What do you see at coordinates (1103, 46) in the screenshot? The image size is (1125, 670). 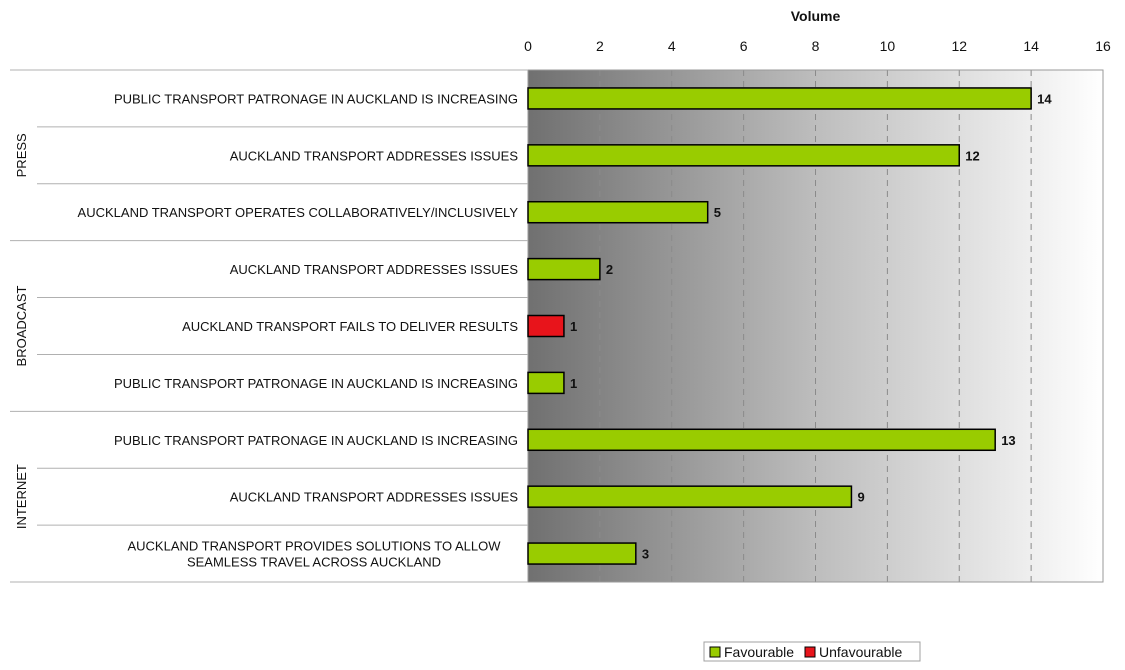 I see `x-tick-label: 16` at bounding box center [1103, 46].